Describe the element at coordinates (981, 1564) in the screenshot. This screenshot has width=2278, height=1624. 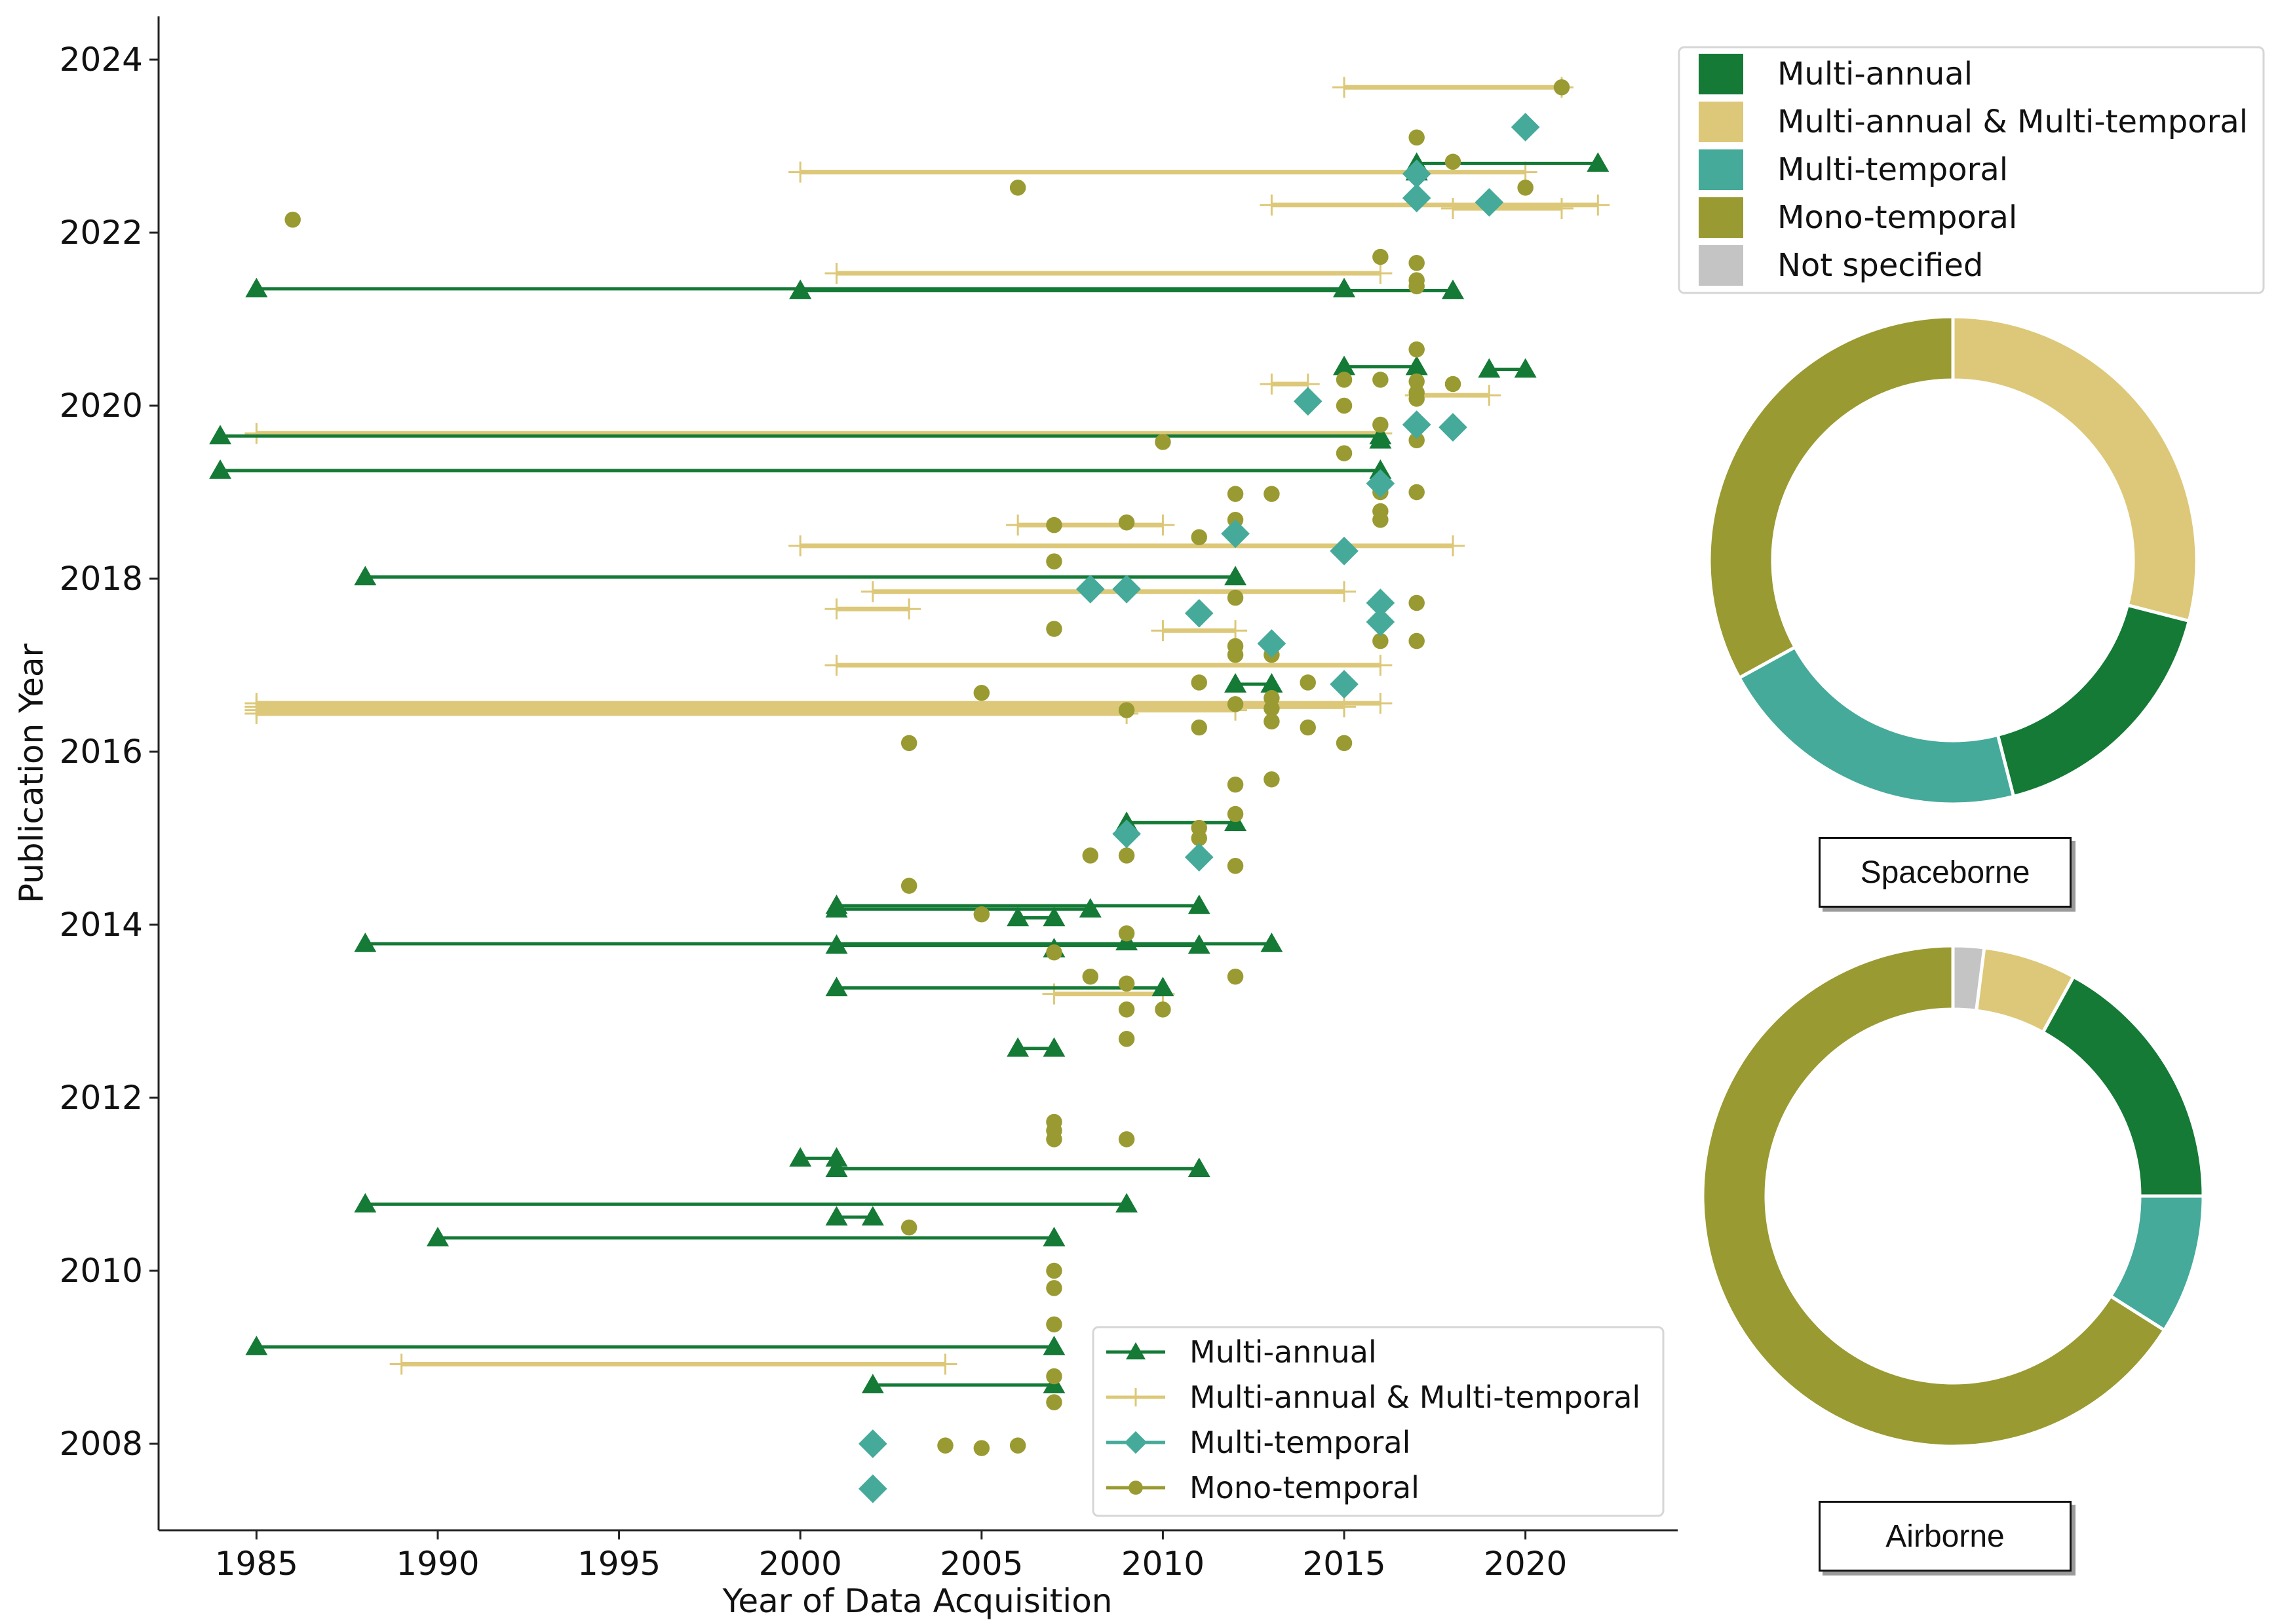
I see `x-tick-label: 2005` at that location.